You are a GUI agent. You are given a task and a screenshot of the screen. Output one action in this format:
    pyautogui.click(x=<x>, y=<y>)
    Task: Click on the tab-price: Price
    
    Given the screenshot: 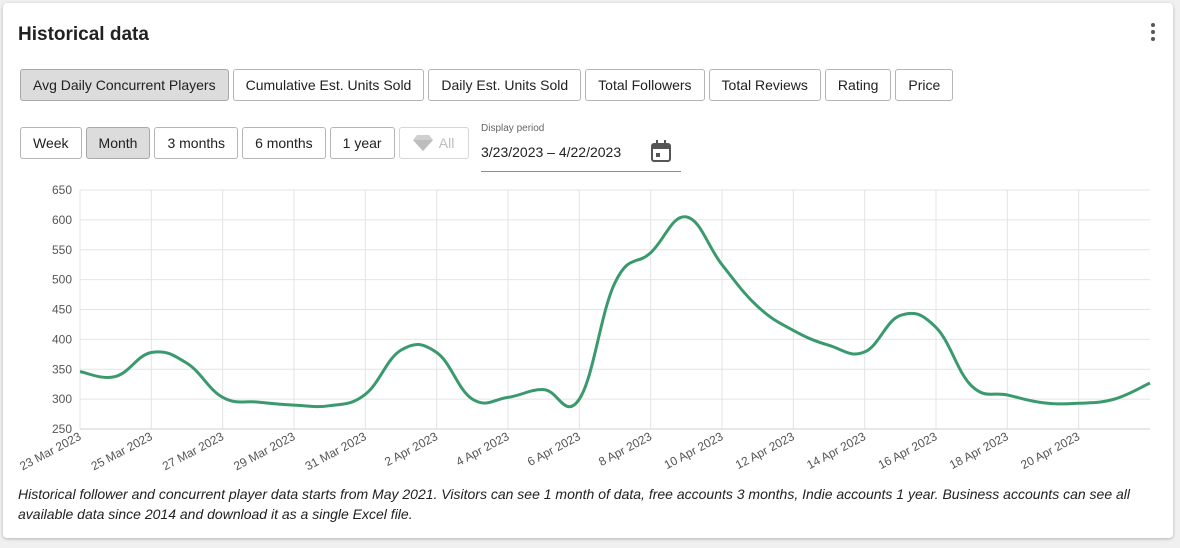 What is the action you would take?
    pyautogui.click(x=924, y=85)
    